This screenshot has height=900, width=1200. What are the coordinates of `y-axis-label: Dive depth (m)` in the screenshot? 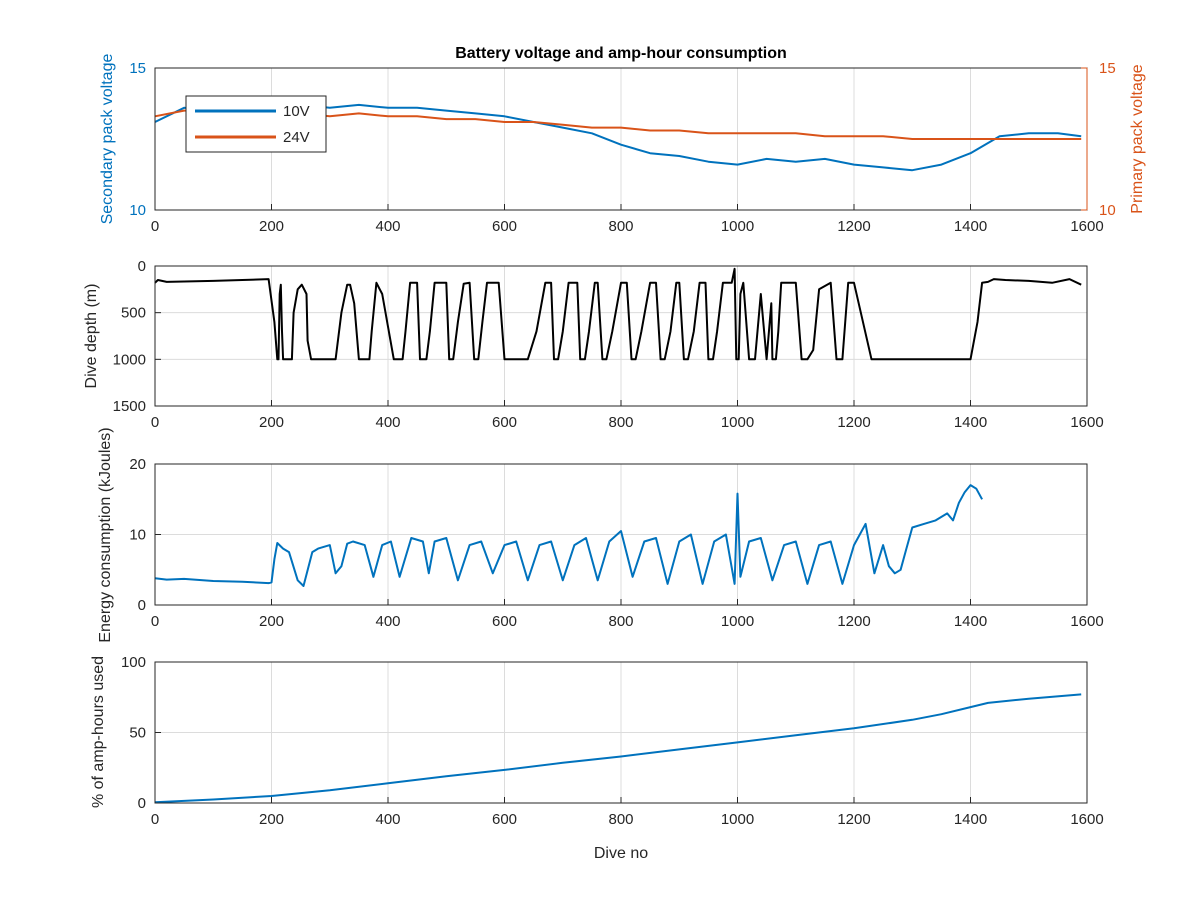 It's located at (91, 336).